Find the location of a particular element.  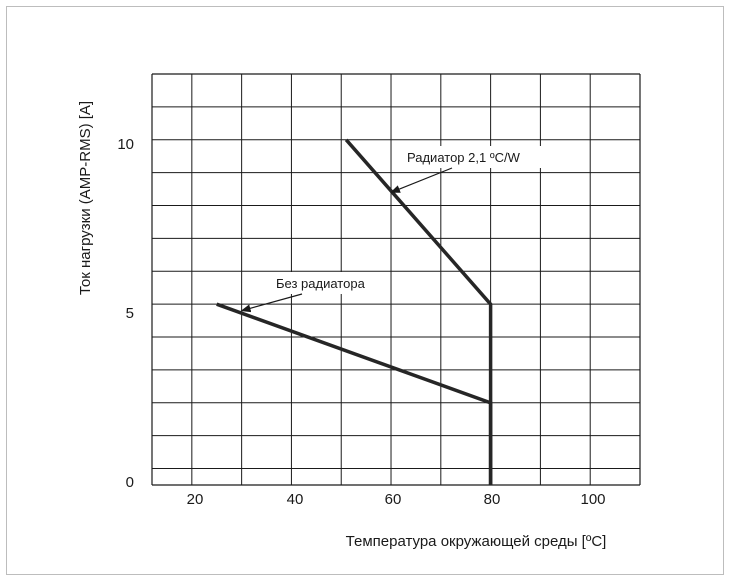

annotation-arrow-radiator is located at coordinates (421, 180).